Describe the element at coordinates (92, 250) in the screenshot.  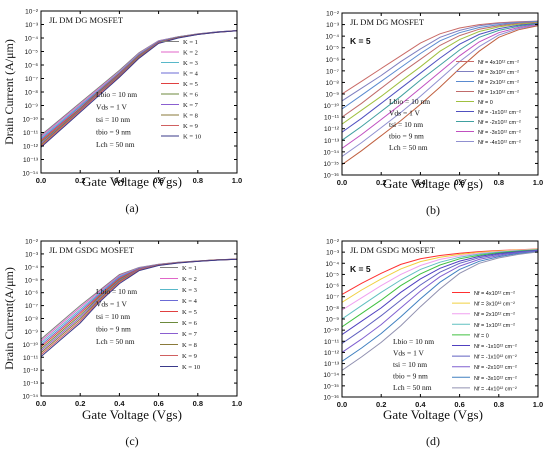
I see `chart-title: JL DM GSDG MOSFET` at that location.